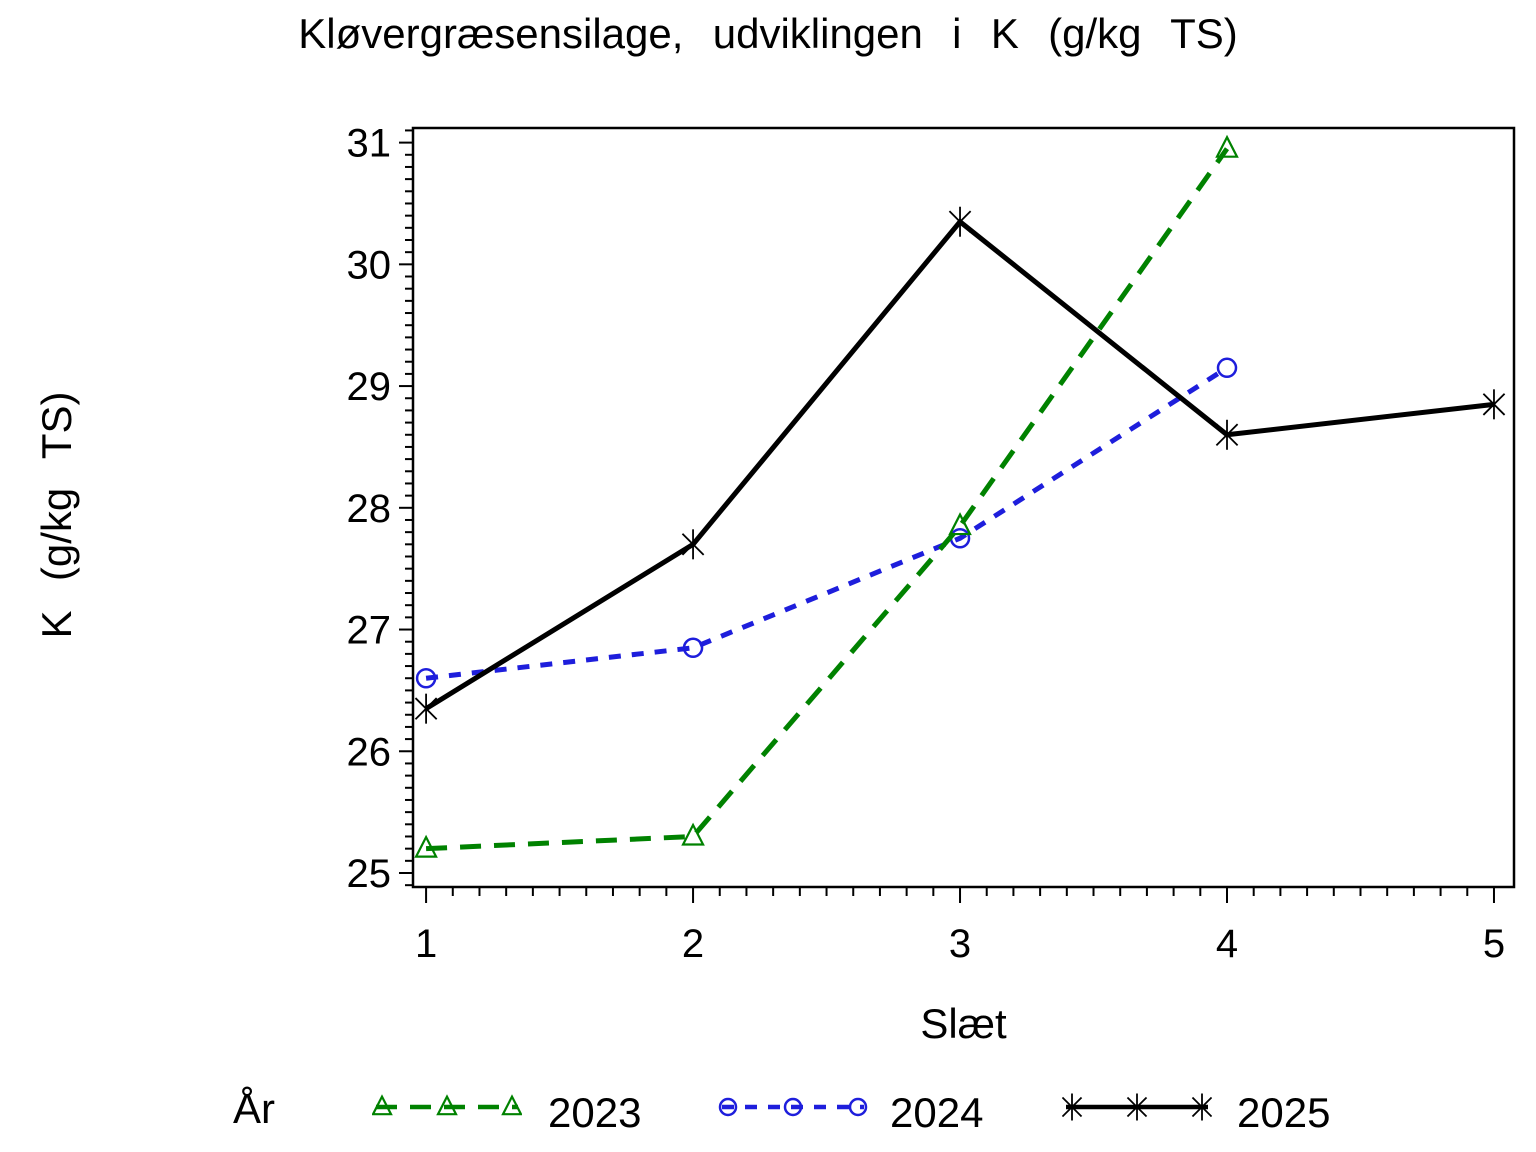  I want to click on y-tick-label: 28, so click(369, 509).